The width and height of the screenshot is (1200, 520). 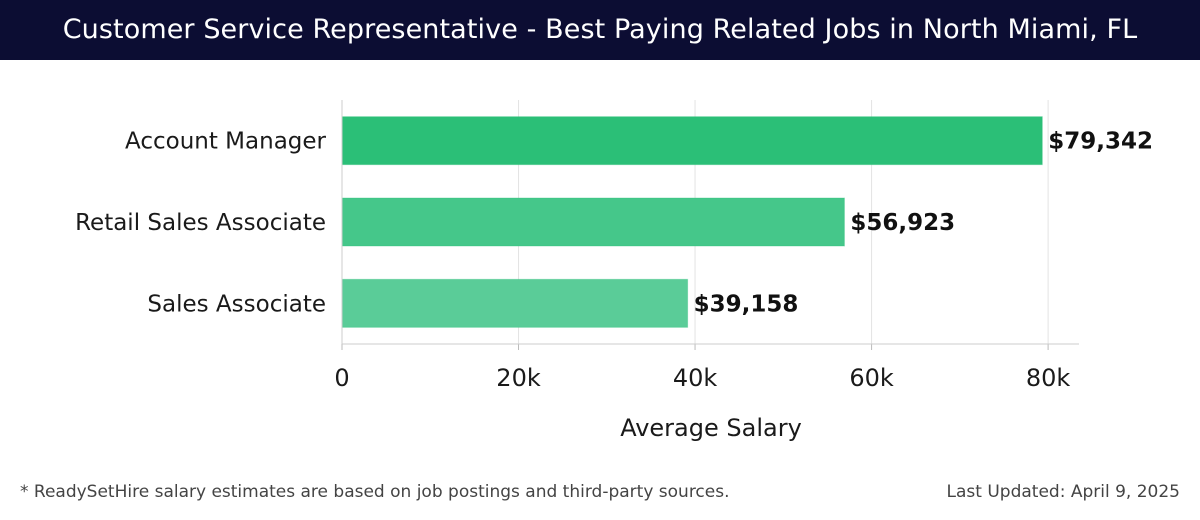 What do you see at coordinates (902, 223) in the screenshot?
I see `value-label: $56,923` at bounding box center [902, 223].